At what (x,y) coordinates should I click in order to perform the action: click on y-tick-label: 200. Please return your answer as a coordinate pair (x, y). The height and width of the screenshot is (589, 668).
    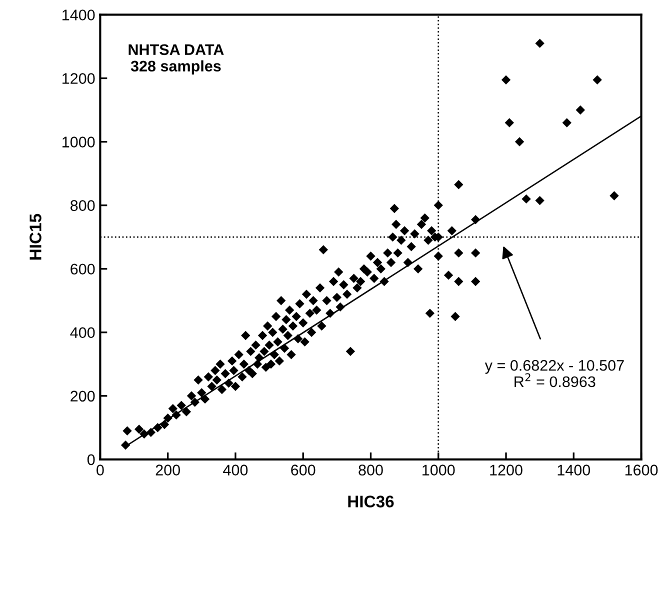
    Looking at the image, I should click on (82, 396).